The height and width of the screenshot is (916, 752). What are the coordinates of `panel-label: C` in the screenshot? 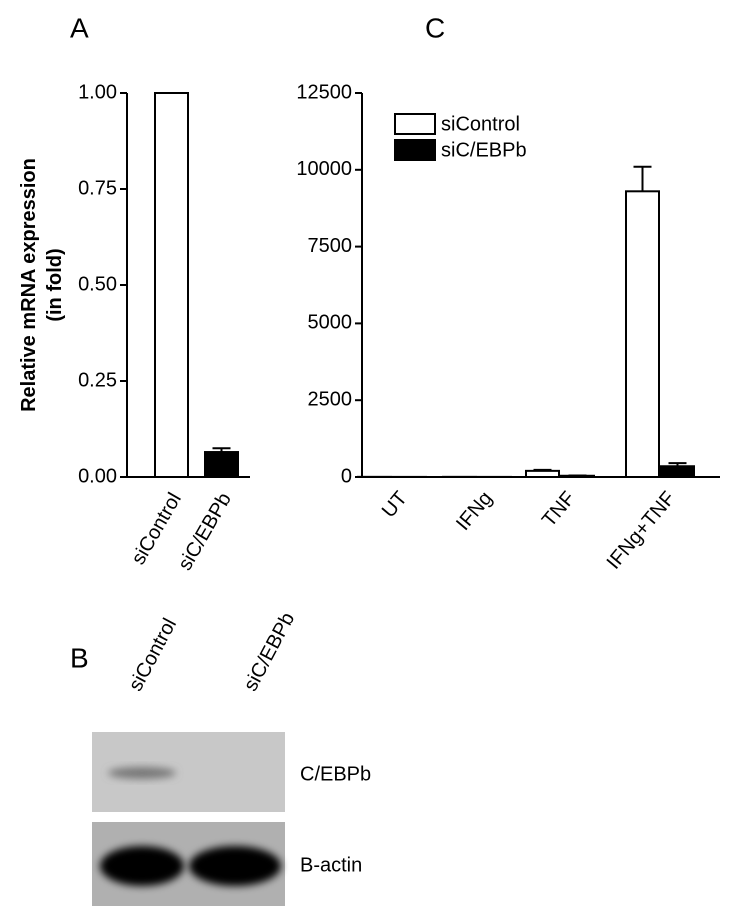 It's located at (435, 27).